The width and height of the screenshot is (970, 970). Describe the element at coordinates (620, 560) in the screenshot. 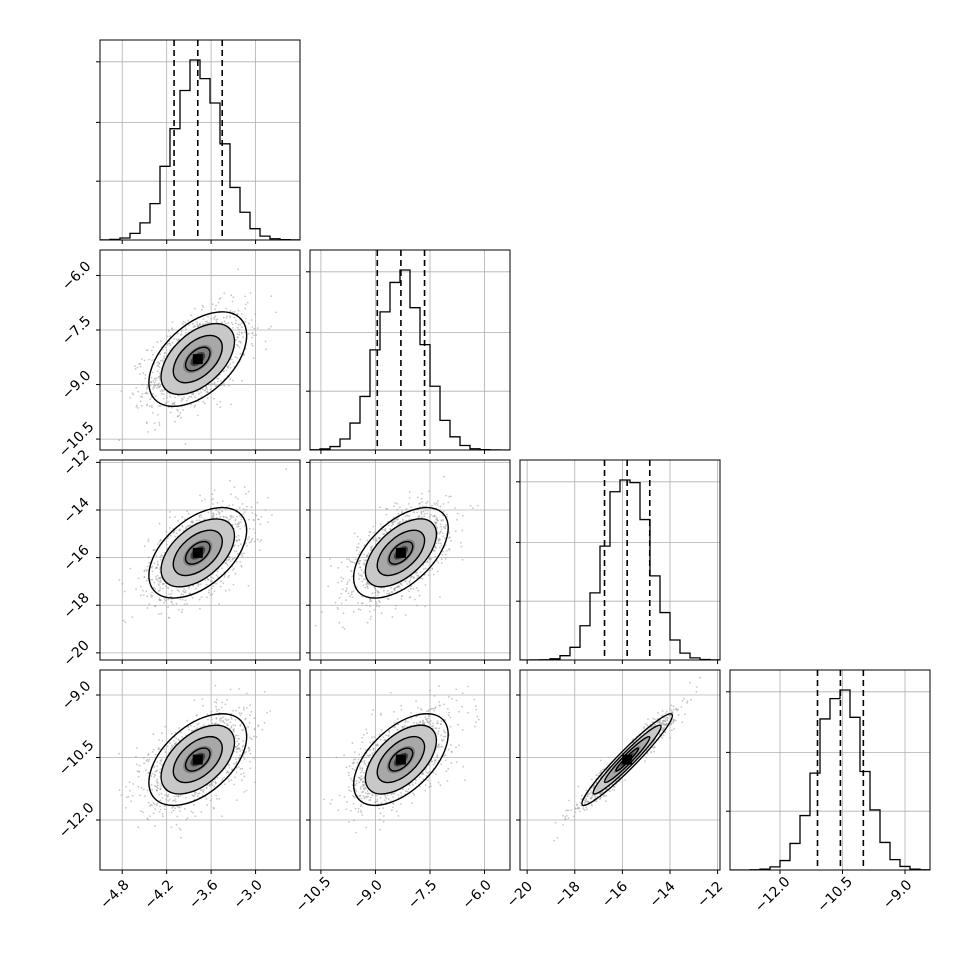

I see `panel-frame` at that location.